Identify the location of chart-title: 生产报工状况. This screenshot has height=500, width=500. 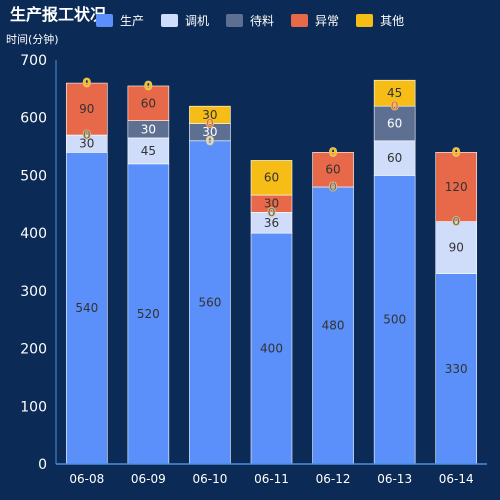
(58, 14).